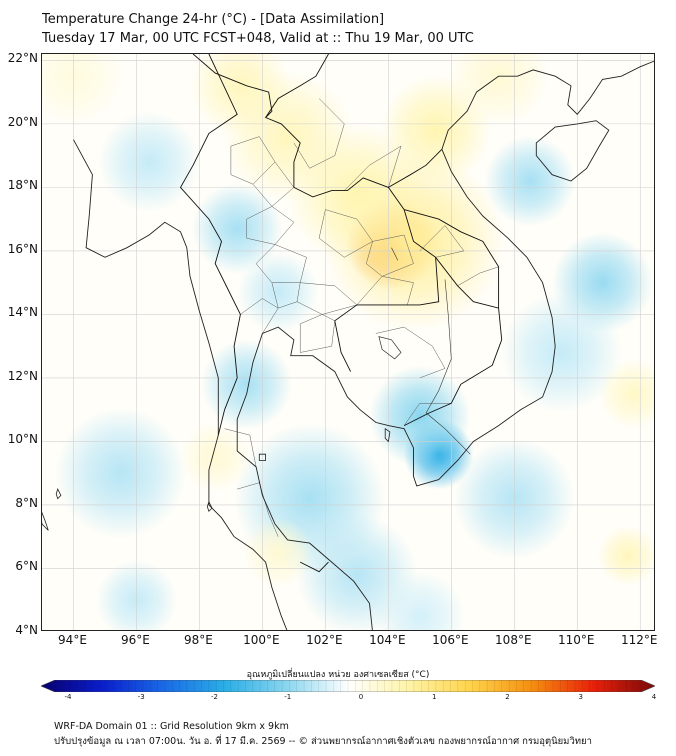 The width and height of the screenshot is (676, 756). Describe the element at coordinates (576, 640) in the screenshot. I see `lon-label: 110°E` at that location.